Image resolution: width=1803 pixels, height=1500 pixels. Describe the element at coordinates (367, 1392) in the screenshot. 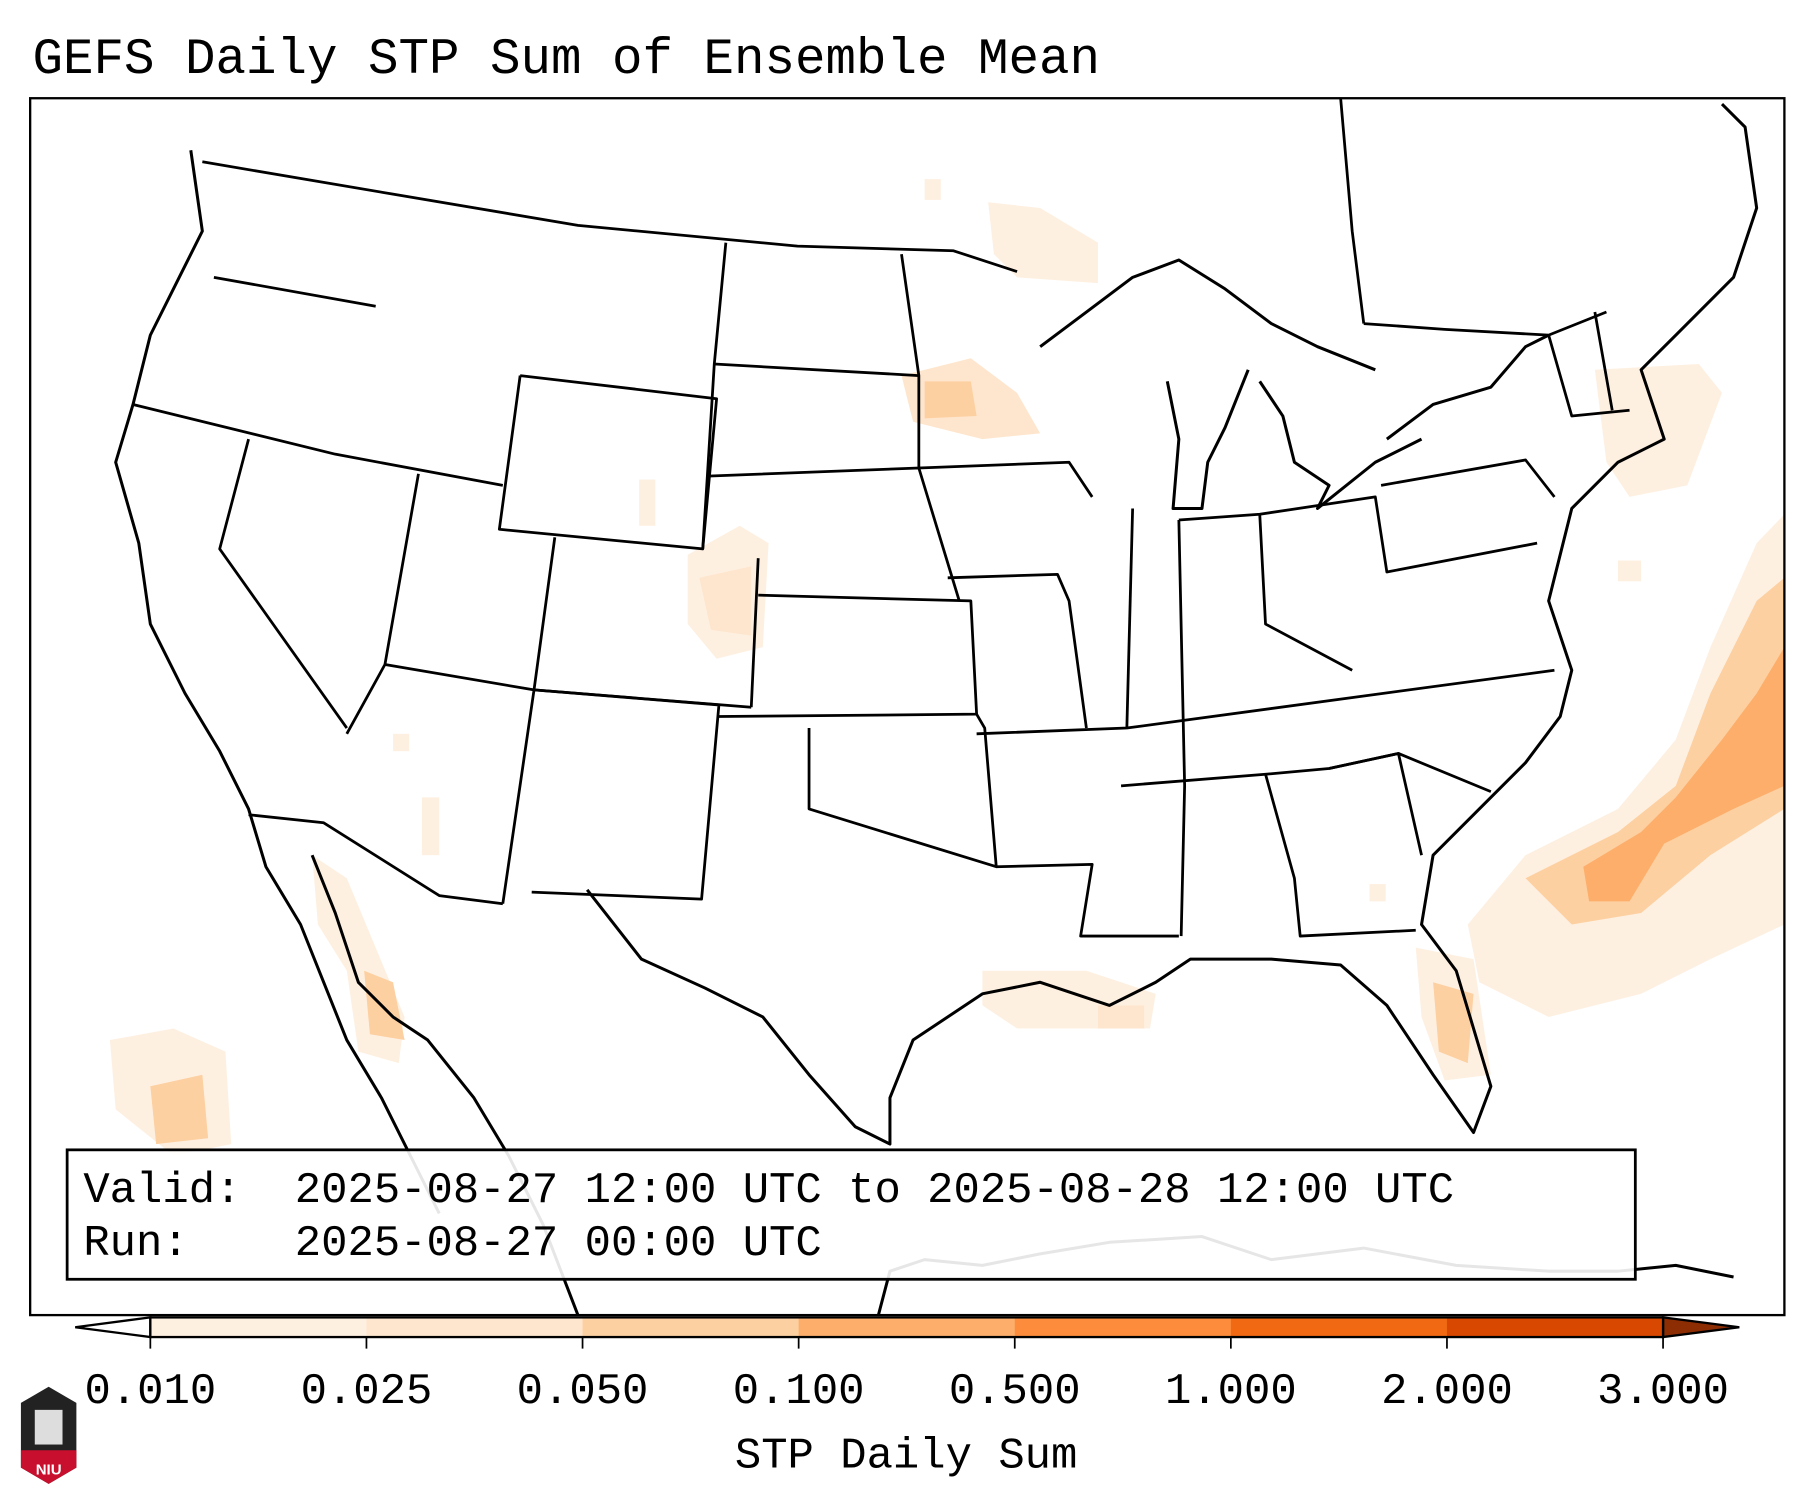

I see `colorbar-tick-label: 0.025` at that location.